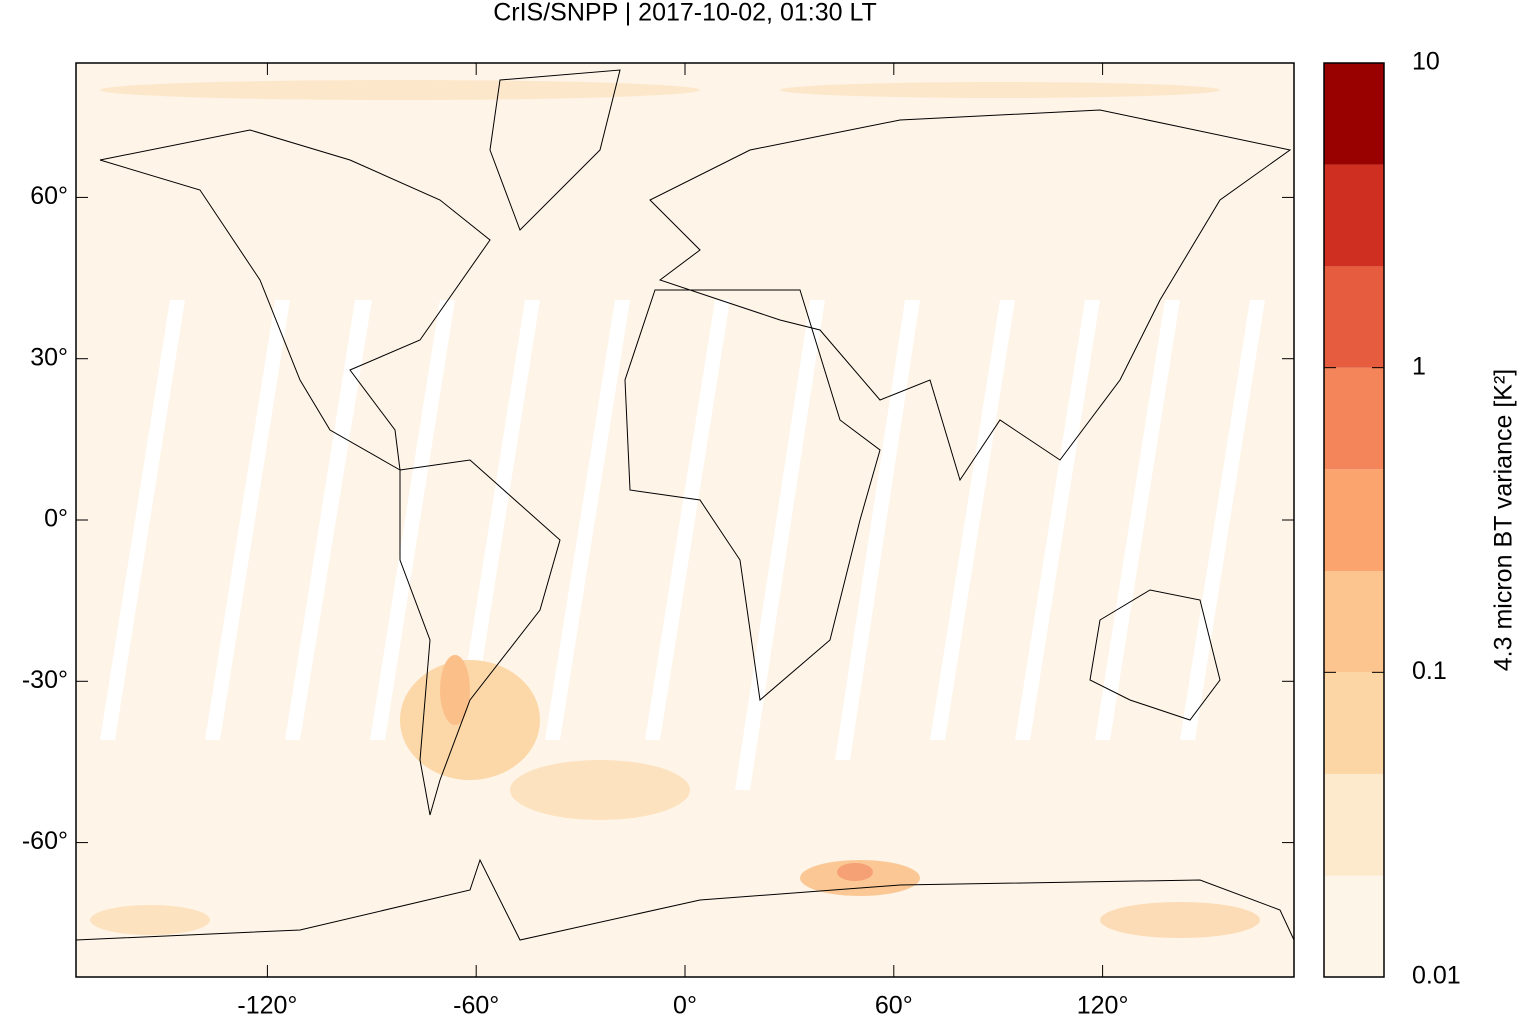  What do you see at coordinates (476, 1006) in the screenshot?
I see `x-tick-label: -60°` at bounding box center [476, 1006].